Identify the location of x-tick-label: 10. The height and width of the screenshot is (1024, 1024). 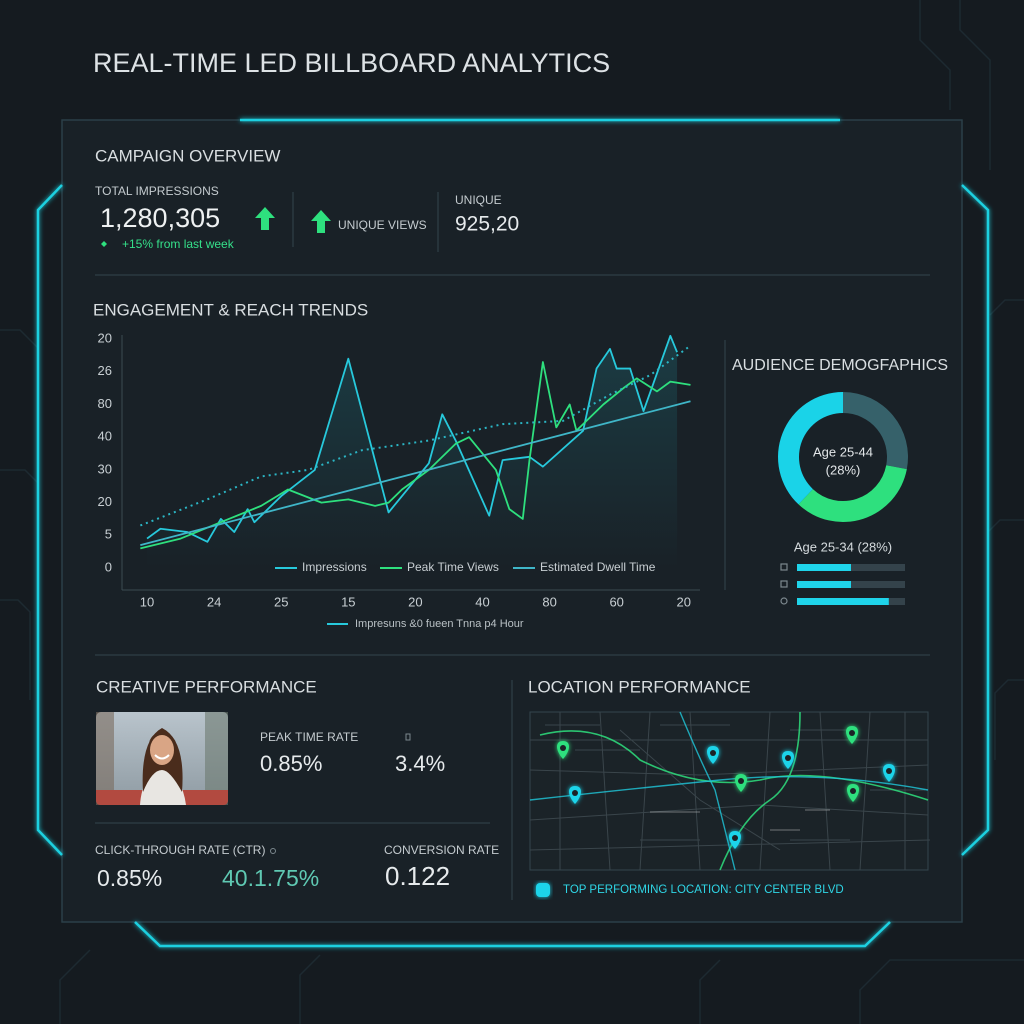
(147, 601).